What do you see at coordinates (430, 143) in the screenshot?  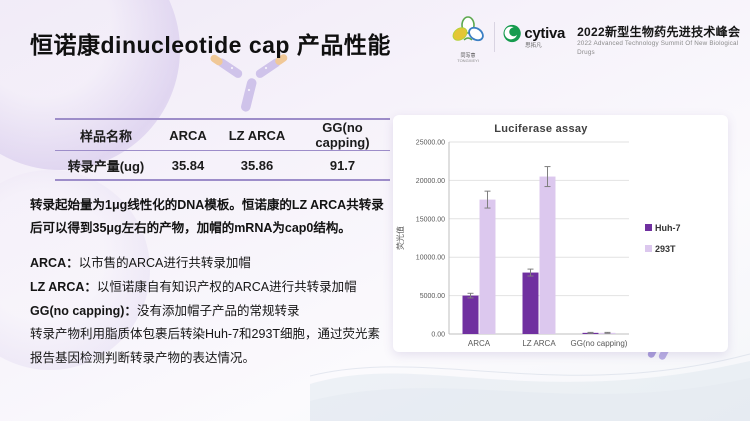 I see `y-tick-label: 25000.00` at bounding box center [430, 143].